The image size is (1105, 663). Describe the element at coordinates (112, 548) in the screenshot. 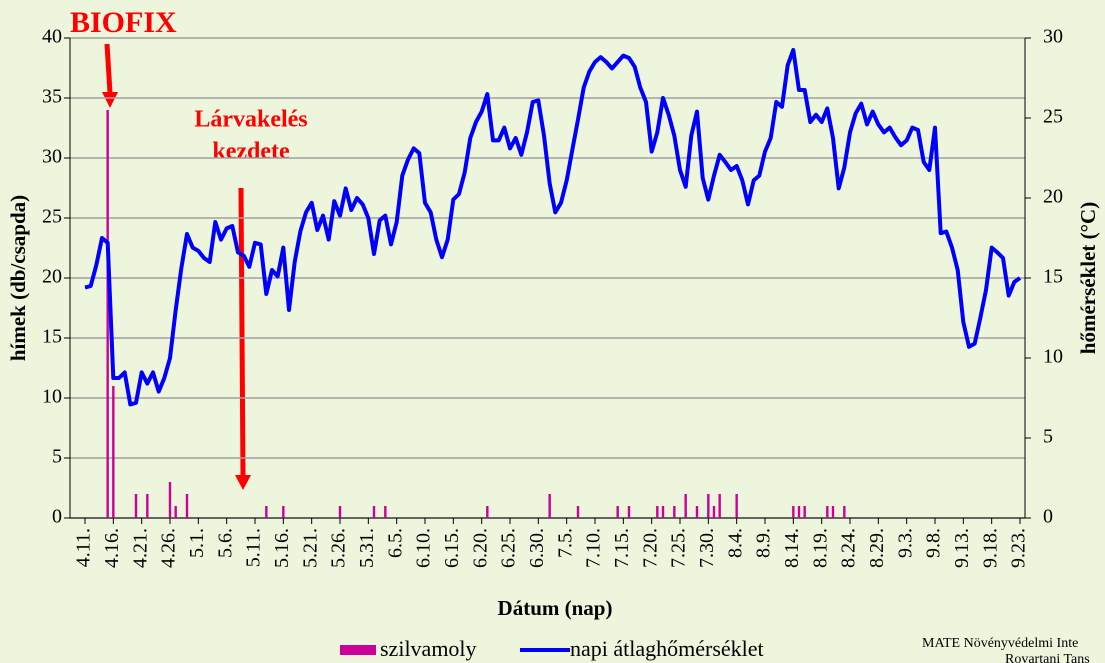

I see `x-tick-label: 4.16.` at that location.